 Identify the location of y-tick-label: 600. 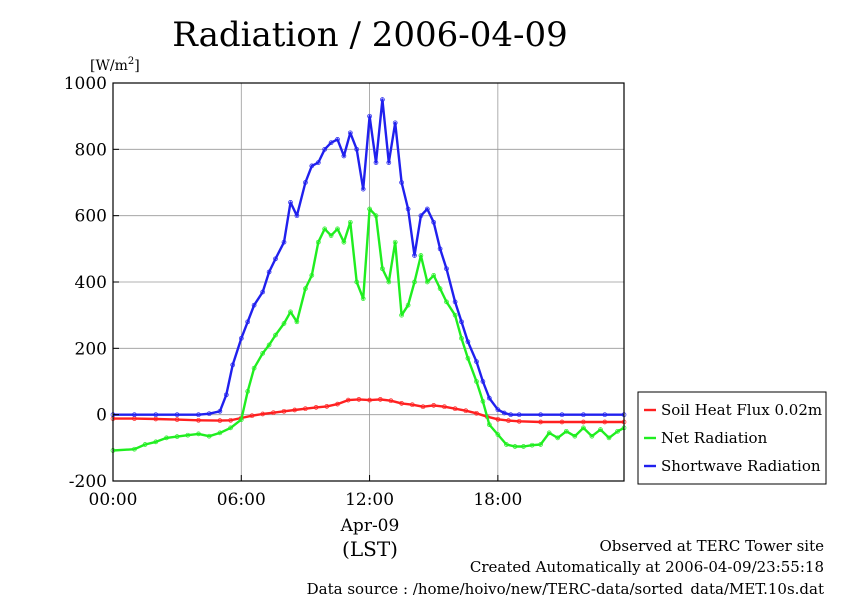
(91, 217).